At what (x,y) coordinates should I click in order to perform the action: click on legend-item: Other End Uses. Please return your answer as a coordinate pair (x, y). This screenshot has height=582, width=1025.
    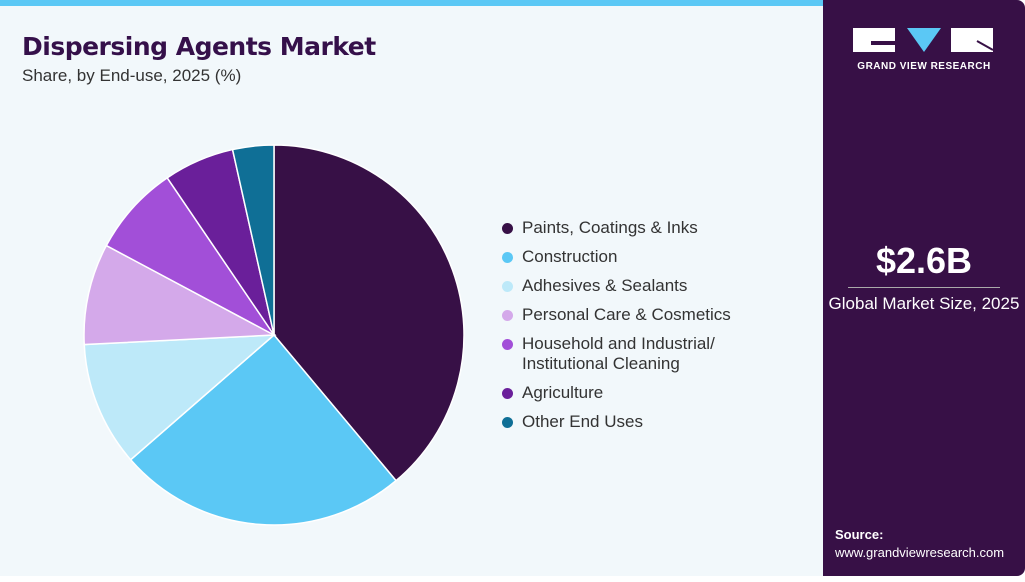
    Looking at the image, I should click on (622, 422).